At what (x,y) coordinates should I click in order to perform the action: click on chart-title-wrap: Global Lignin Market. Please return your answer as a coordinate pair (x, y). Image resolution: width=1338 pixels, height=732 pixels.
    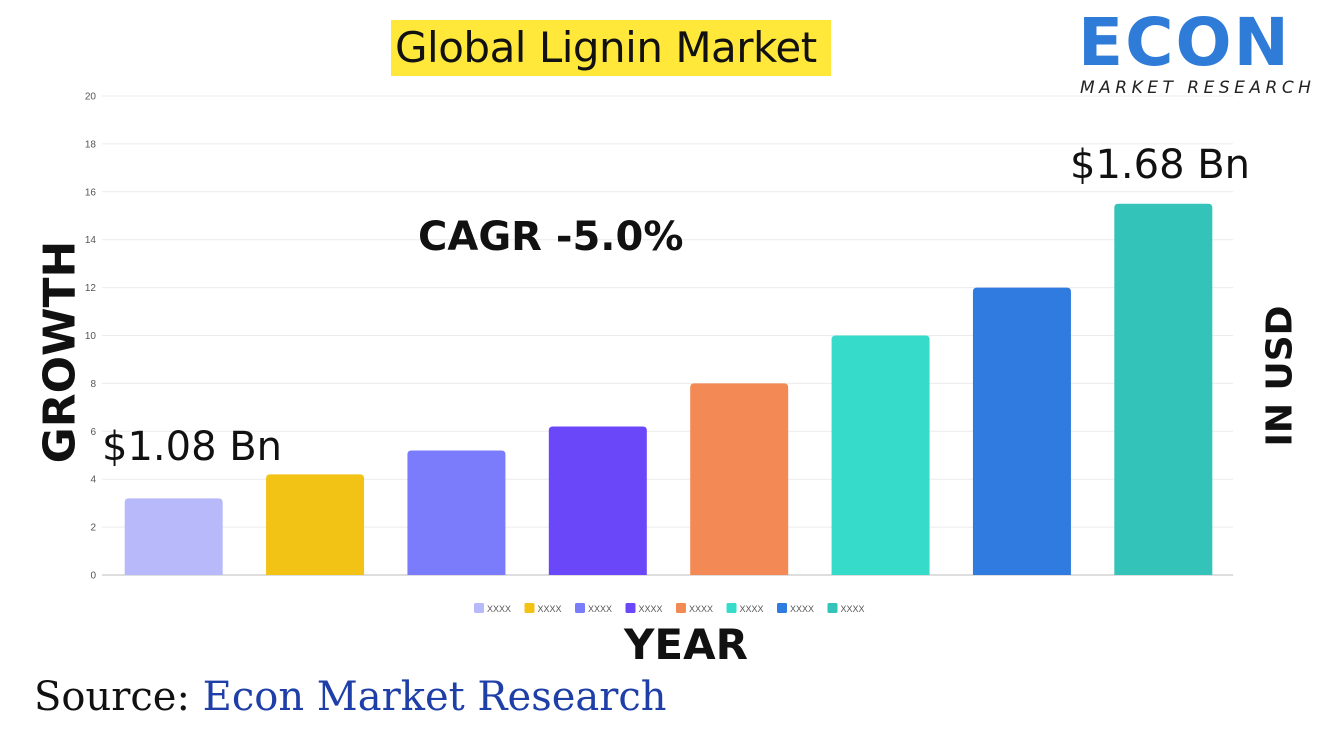
    Looking at the image, I should click on (611, 48).